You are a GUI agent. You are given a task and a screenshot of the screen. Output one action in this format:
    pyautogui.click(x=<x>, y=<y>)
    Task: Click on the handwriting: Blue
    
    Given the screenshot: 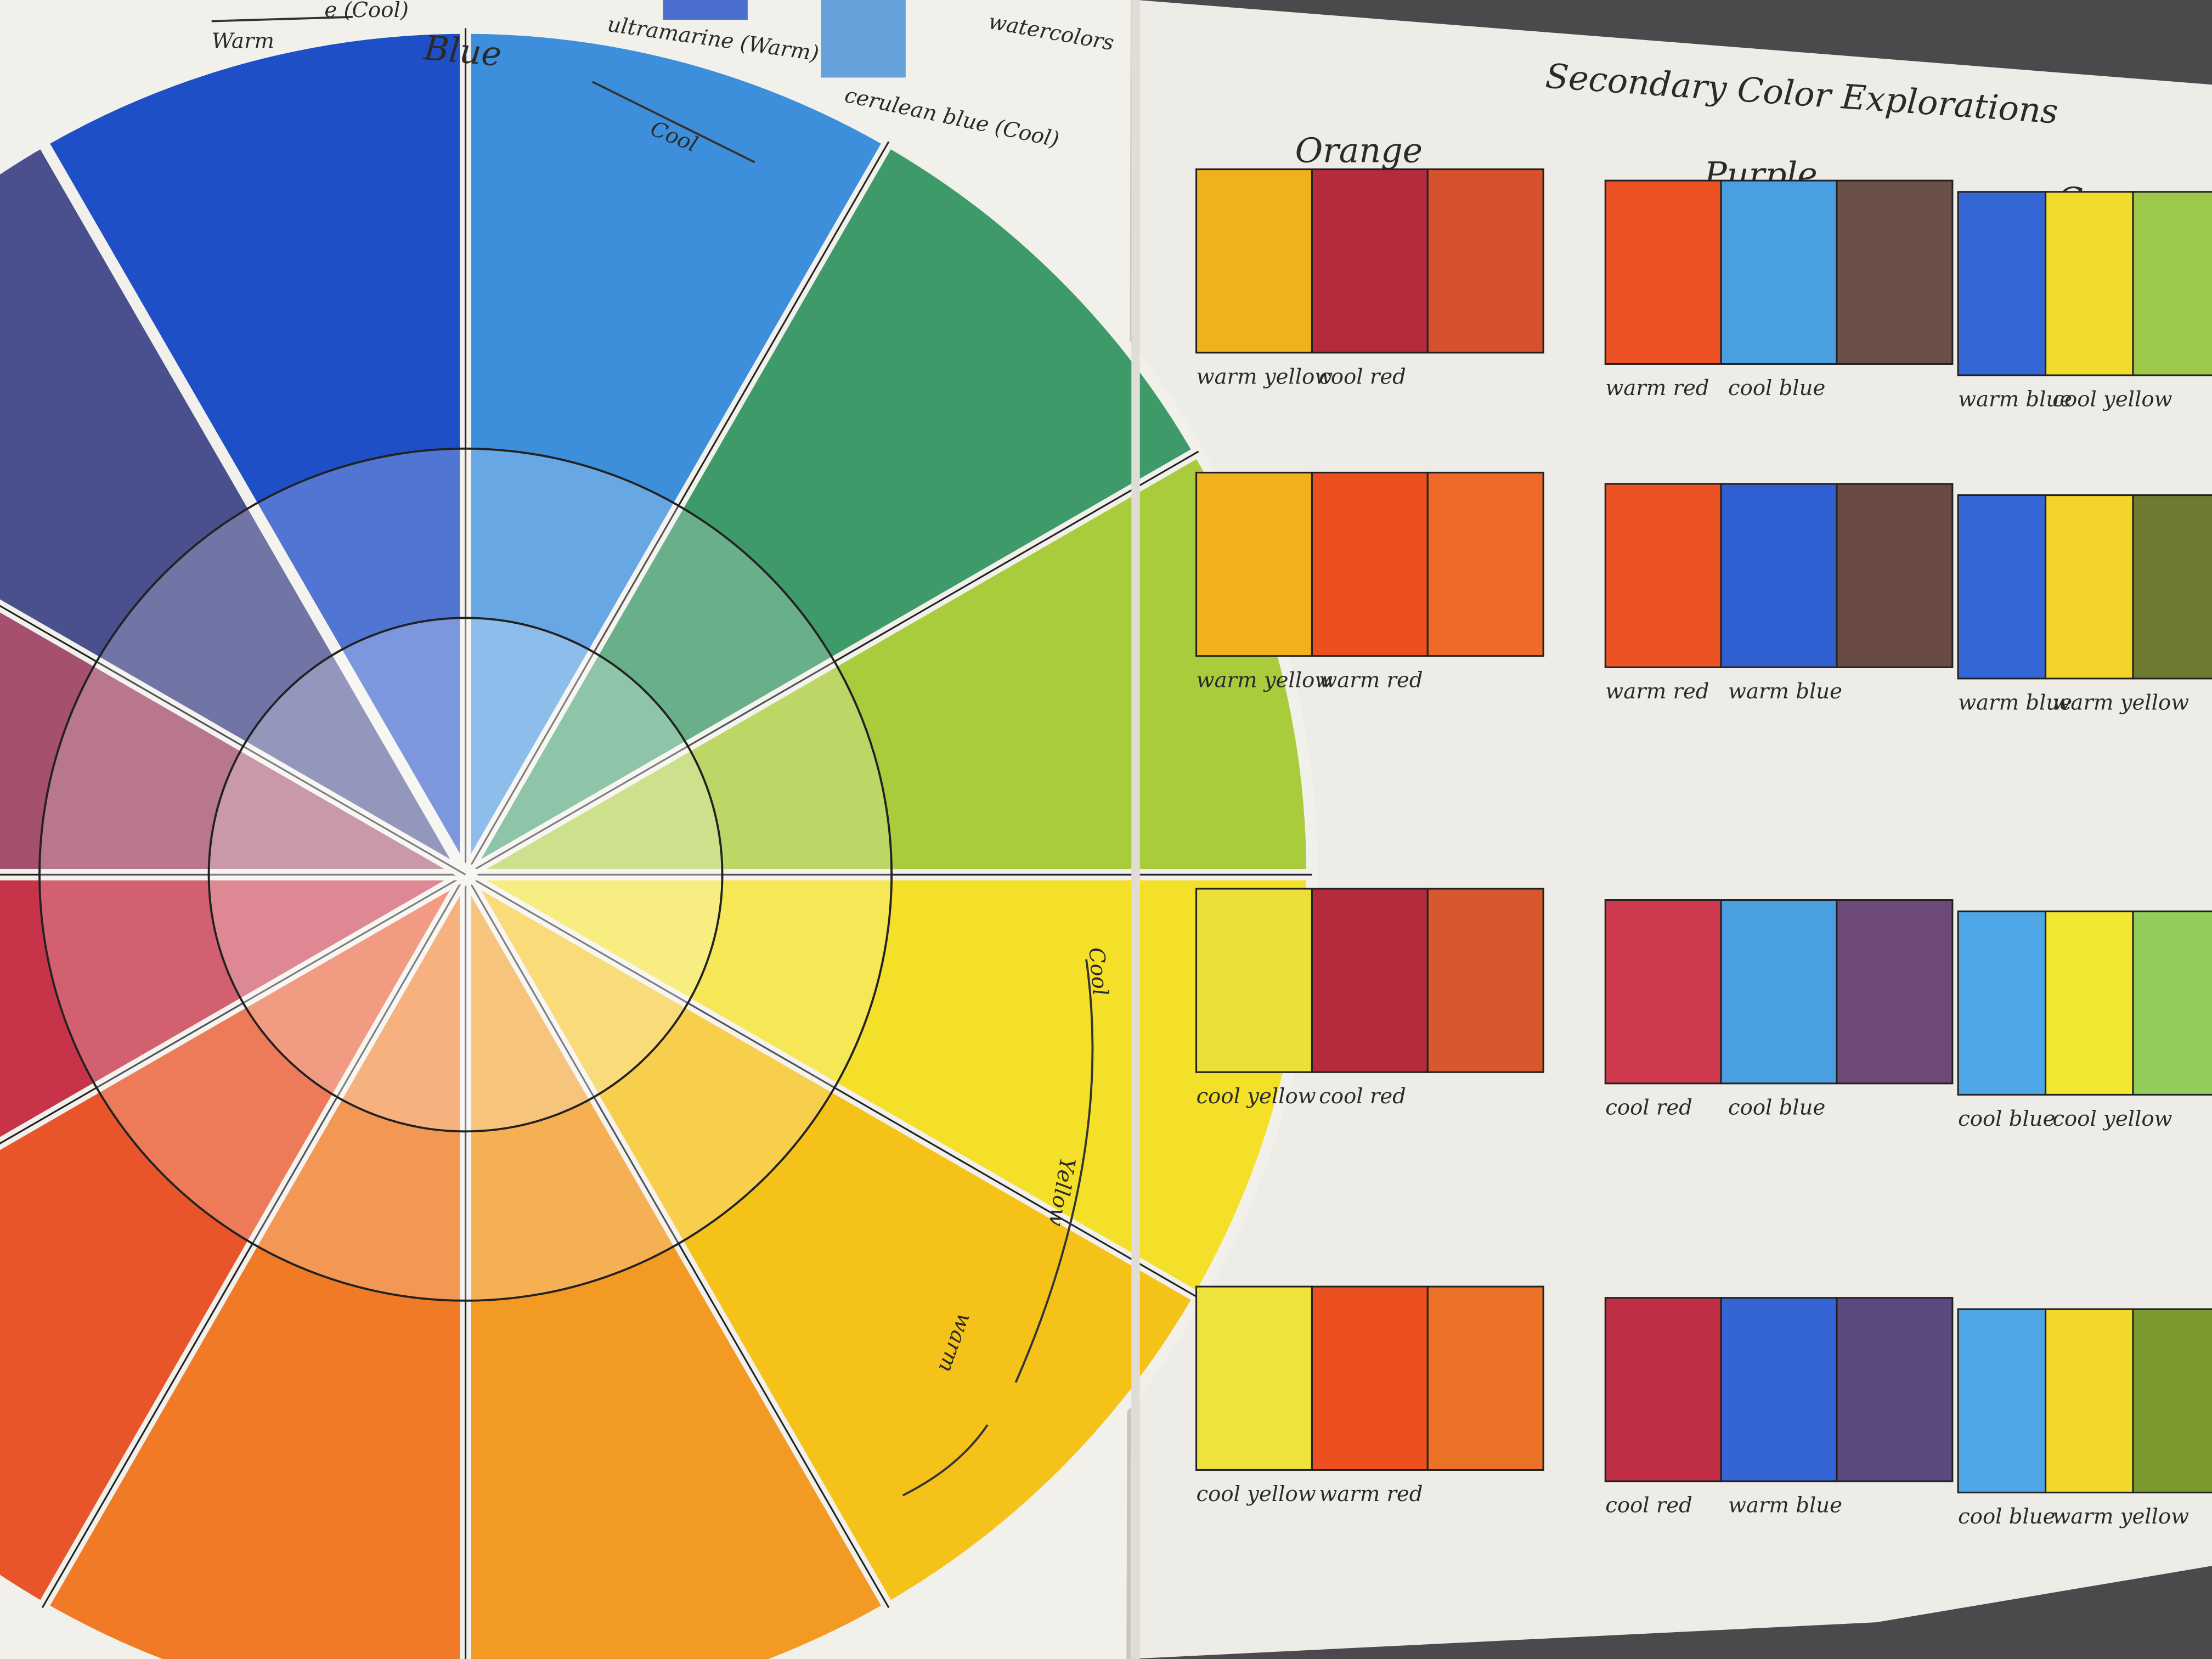 What is the action you would take?
    pyautogui.click(x=462, y=51)
    